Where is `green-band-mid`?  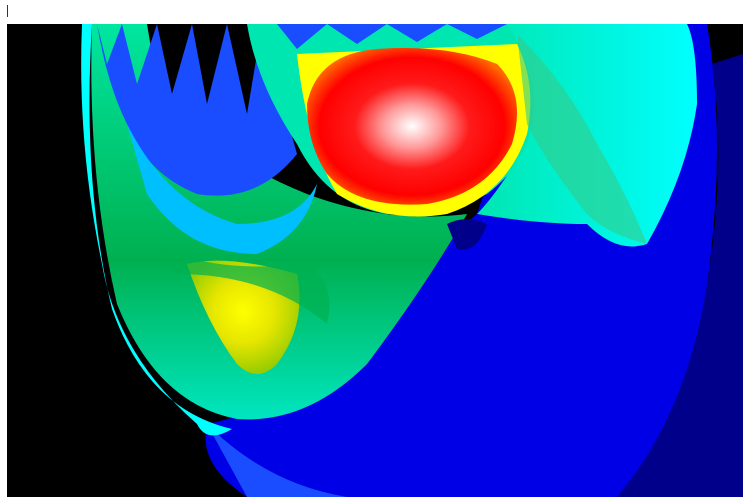
green-band-mid is located at coordinates (243, 284).